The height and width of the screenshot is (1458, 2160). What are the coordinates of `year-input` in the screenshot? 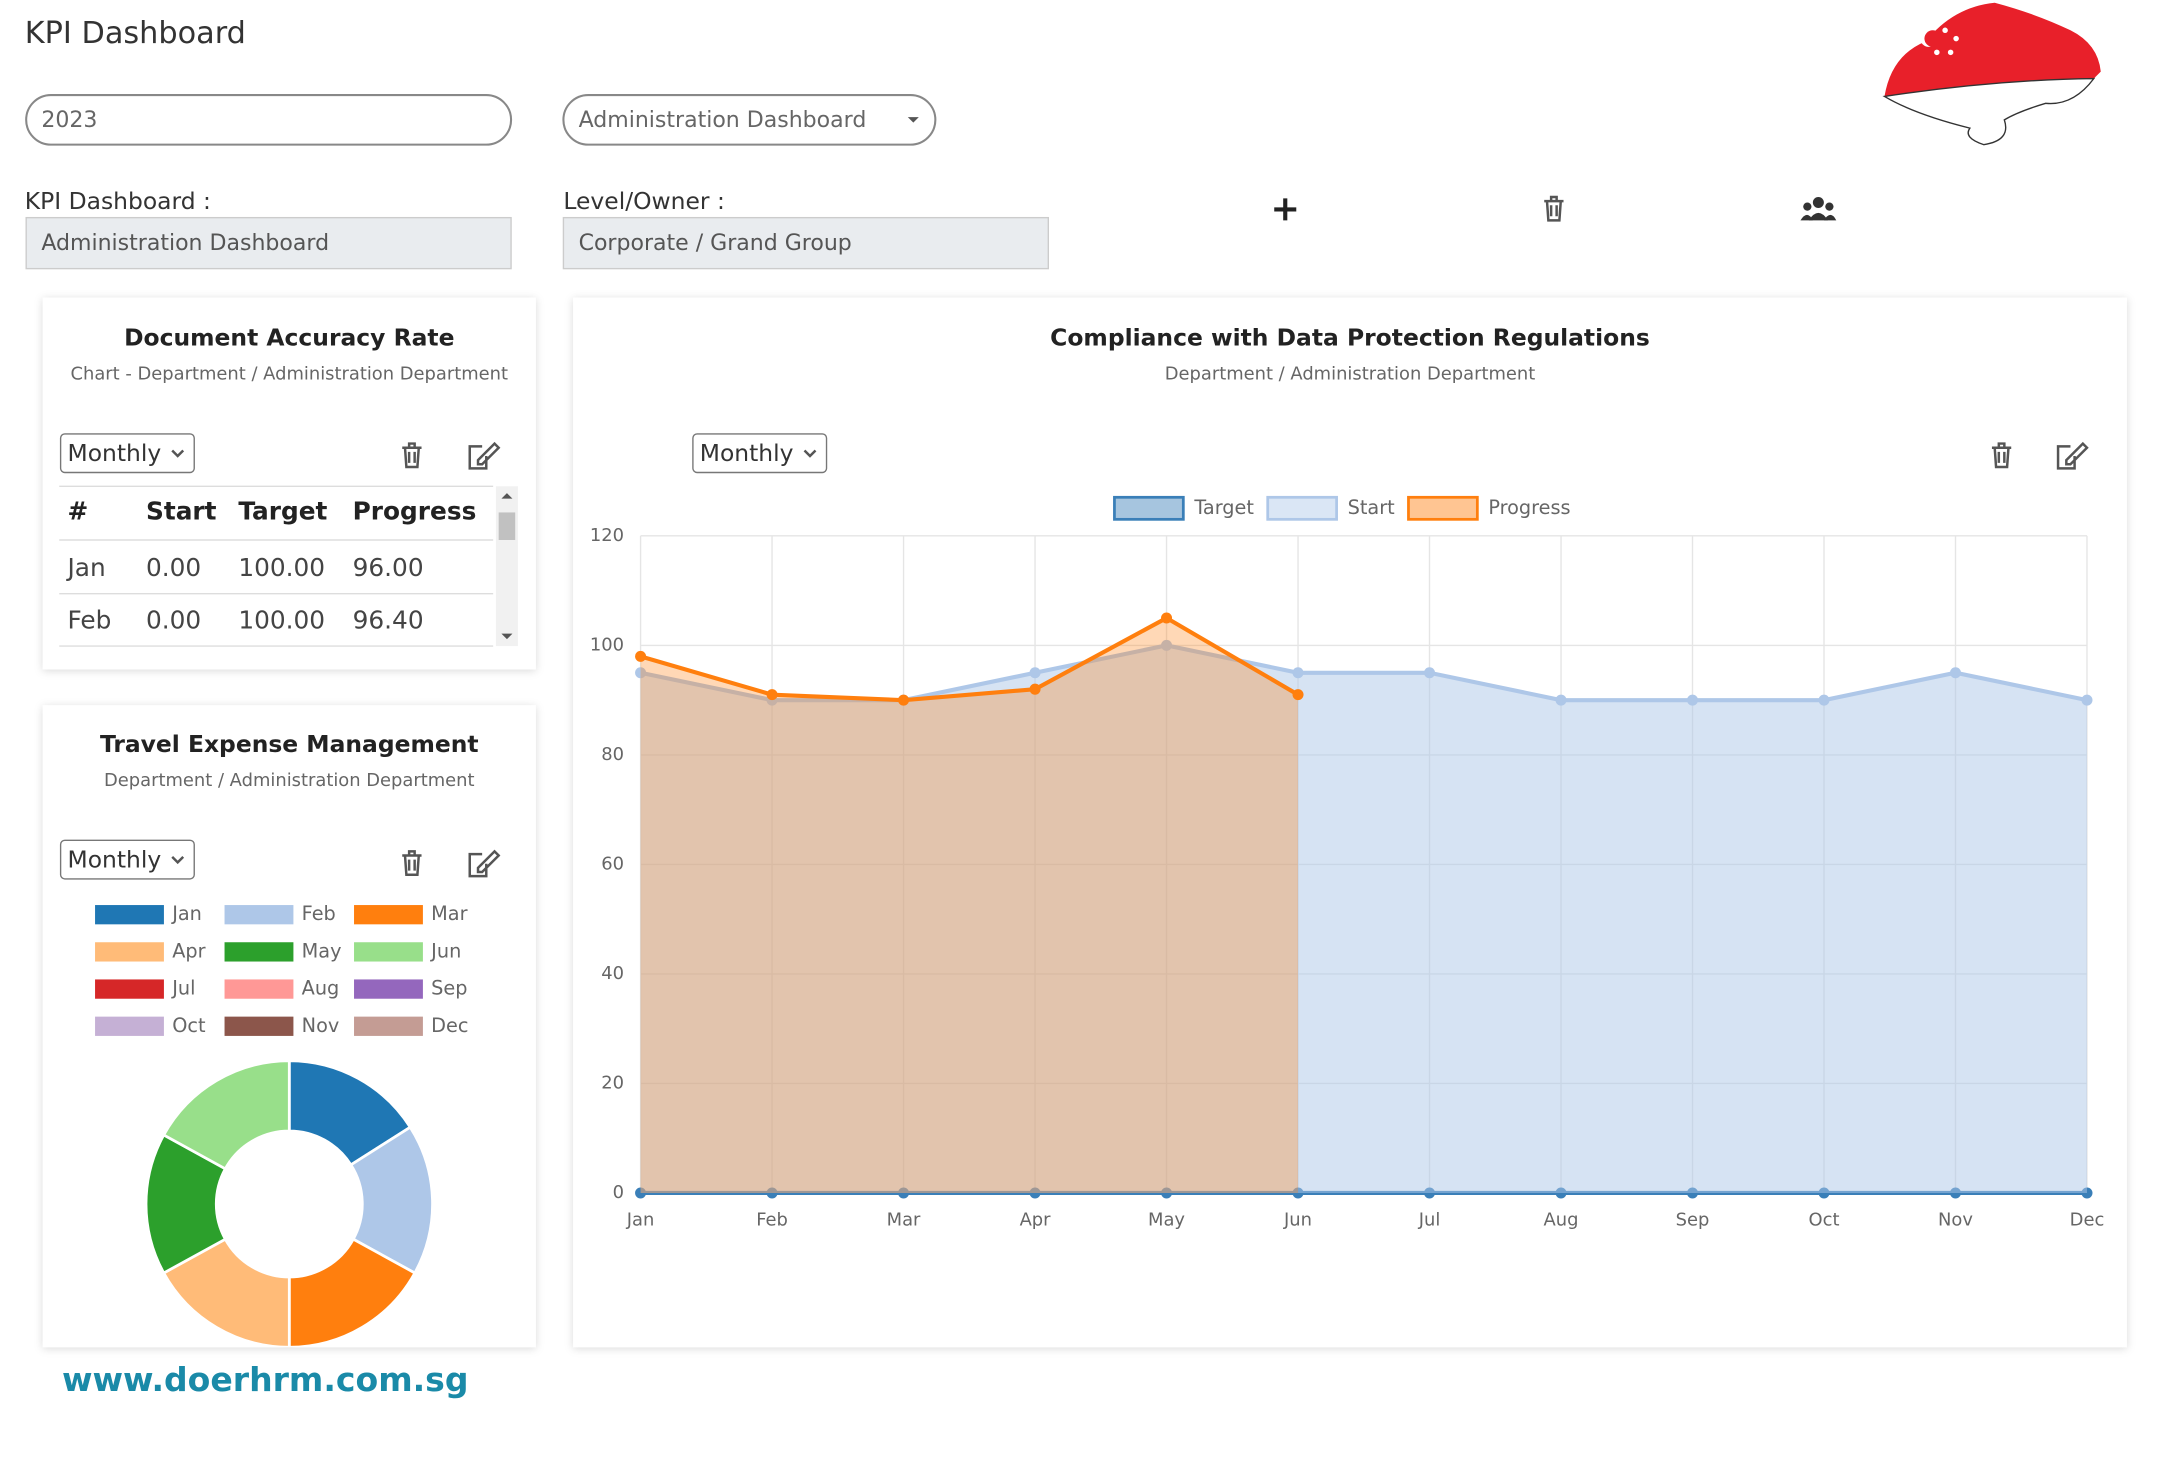 It's located at (269, 120).